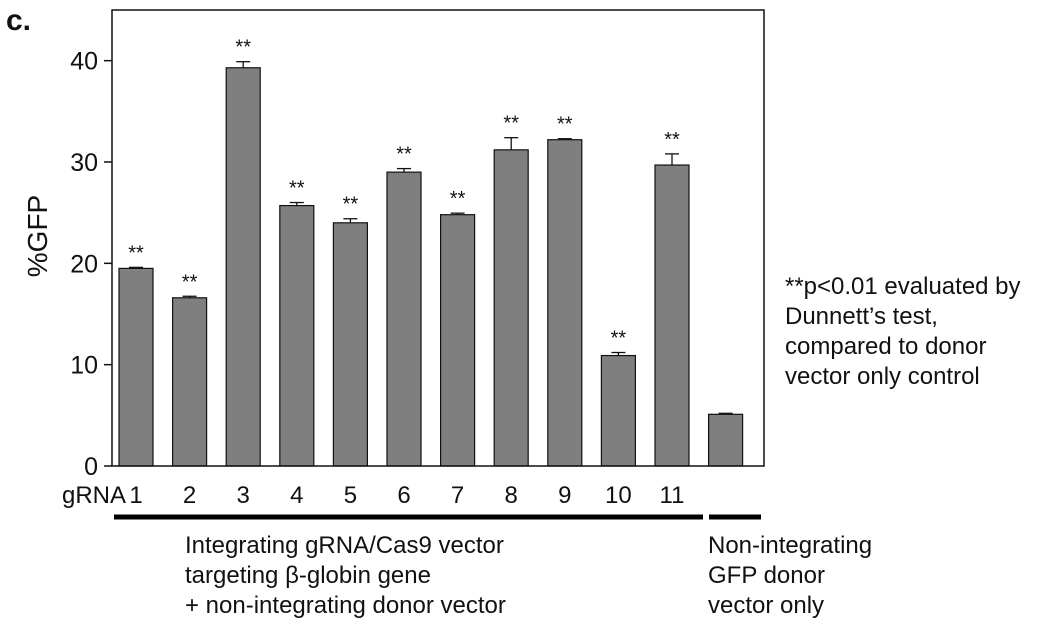  What do you see at coordinates (84, 366) in the screenshot?
I see `y-tick-label: 10` at bounding box center [84, 366].